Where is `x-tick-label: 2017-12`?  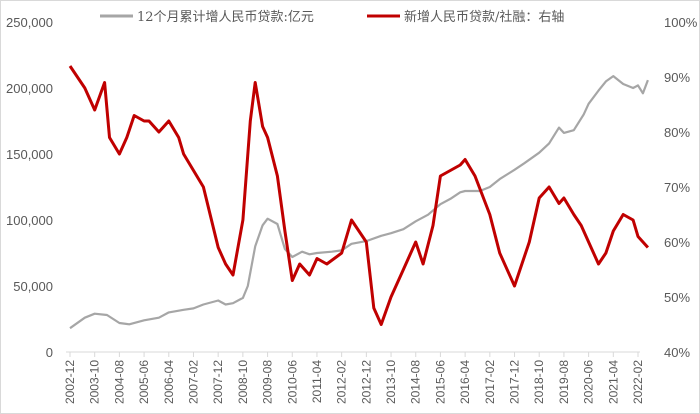 x-tick-label: 2017-12 is located at coordinates (515, 382).